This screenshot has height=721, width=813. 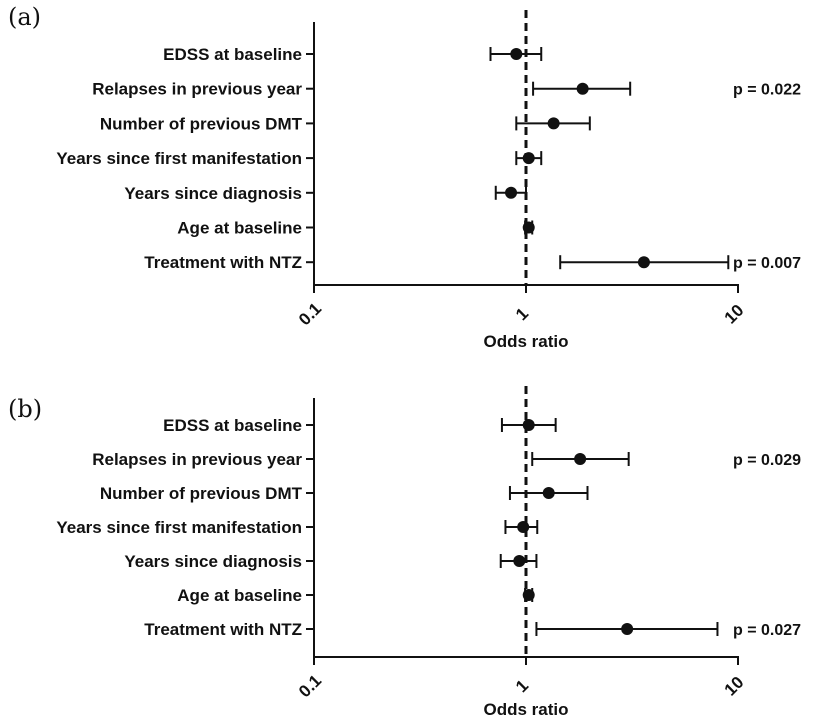 I want to click on panel-b-category-label: Relapses in previous year, so click(x=197, y=459).